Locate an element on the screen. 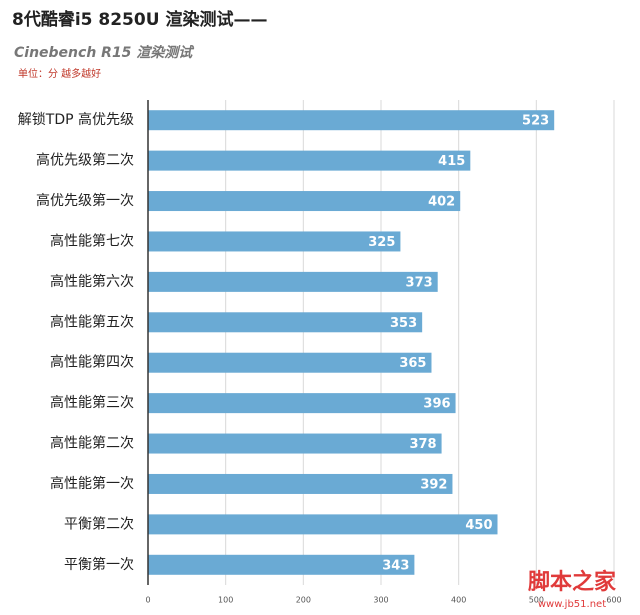  y-tick-label: 高性能第三次 is located at coordinates (92, 402).